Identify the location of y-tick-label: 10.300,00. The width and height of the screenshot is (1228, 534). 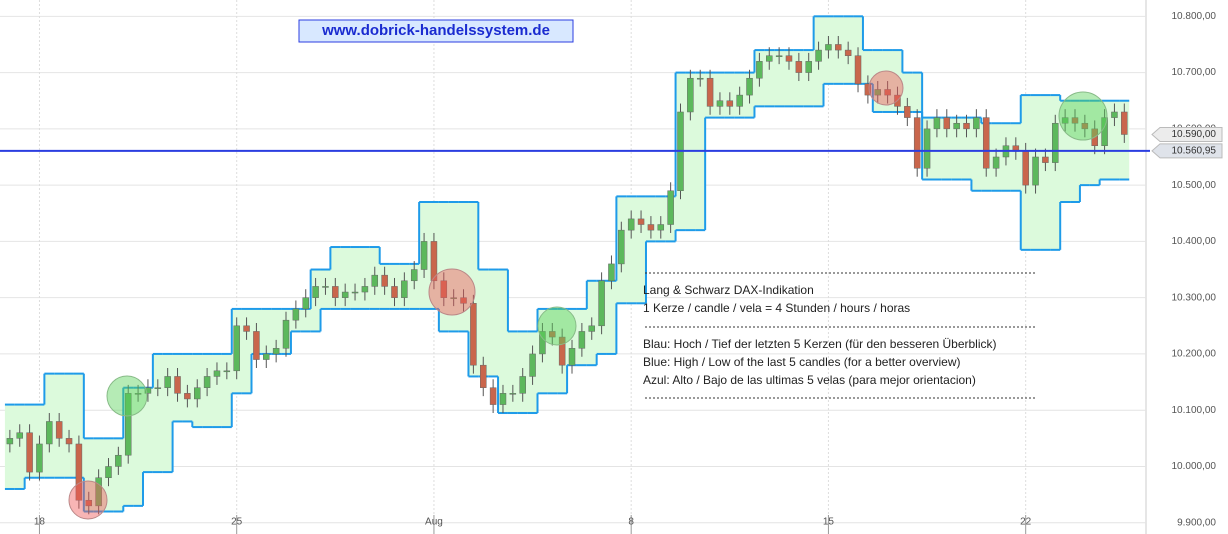
(1194, 297).